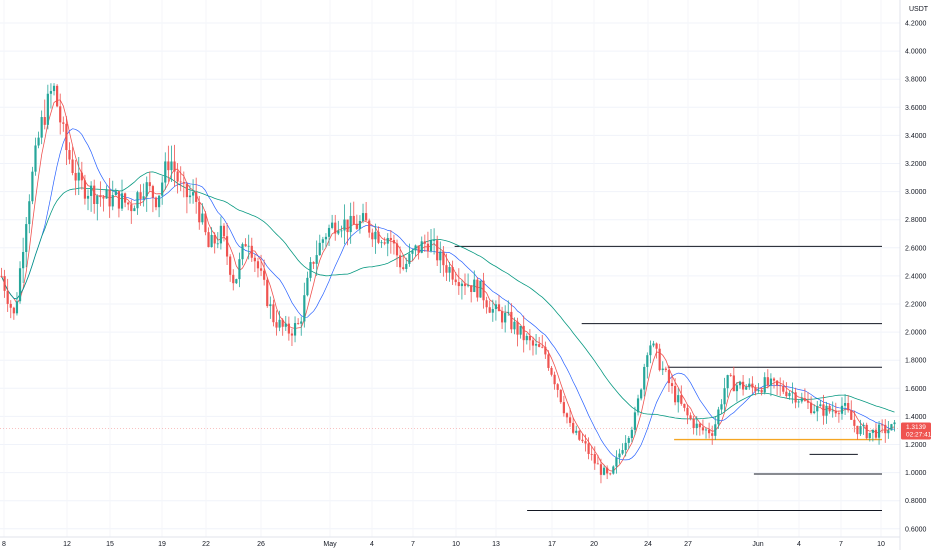  What do you see at coordinates (162, 544) in the screenshot?
I see `time-tick-label: 19` at bounding box center [162, 544].